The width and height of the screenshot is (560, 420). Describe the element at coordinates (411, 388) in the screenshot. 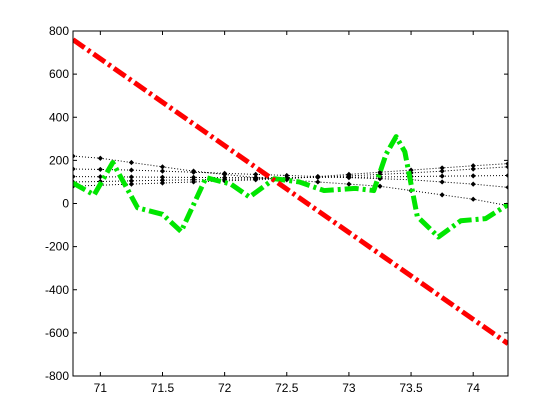

I see `x-tick-label: 73.5` at that location.